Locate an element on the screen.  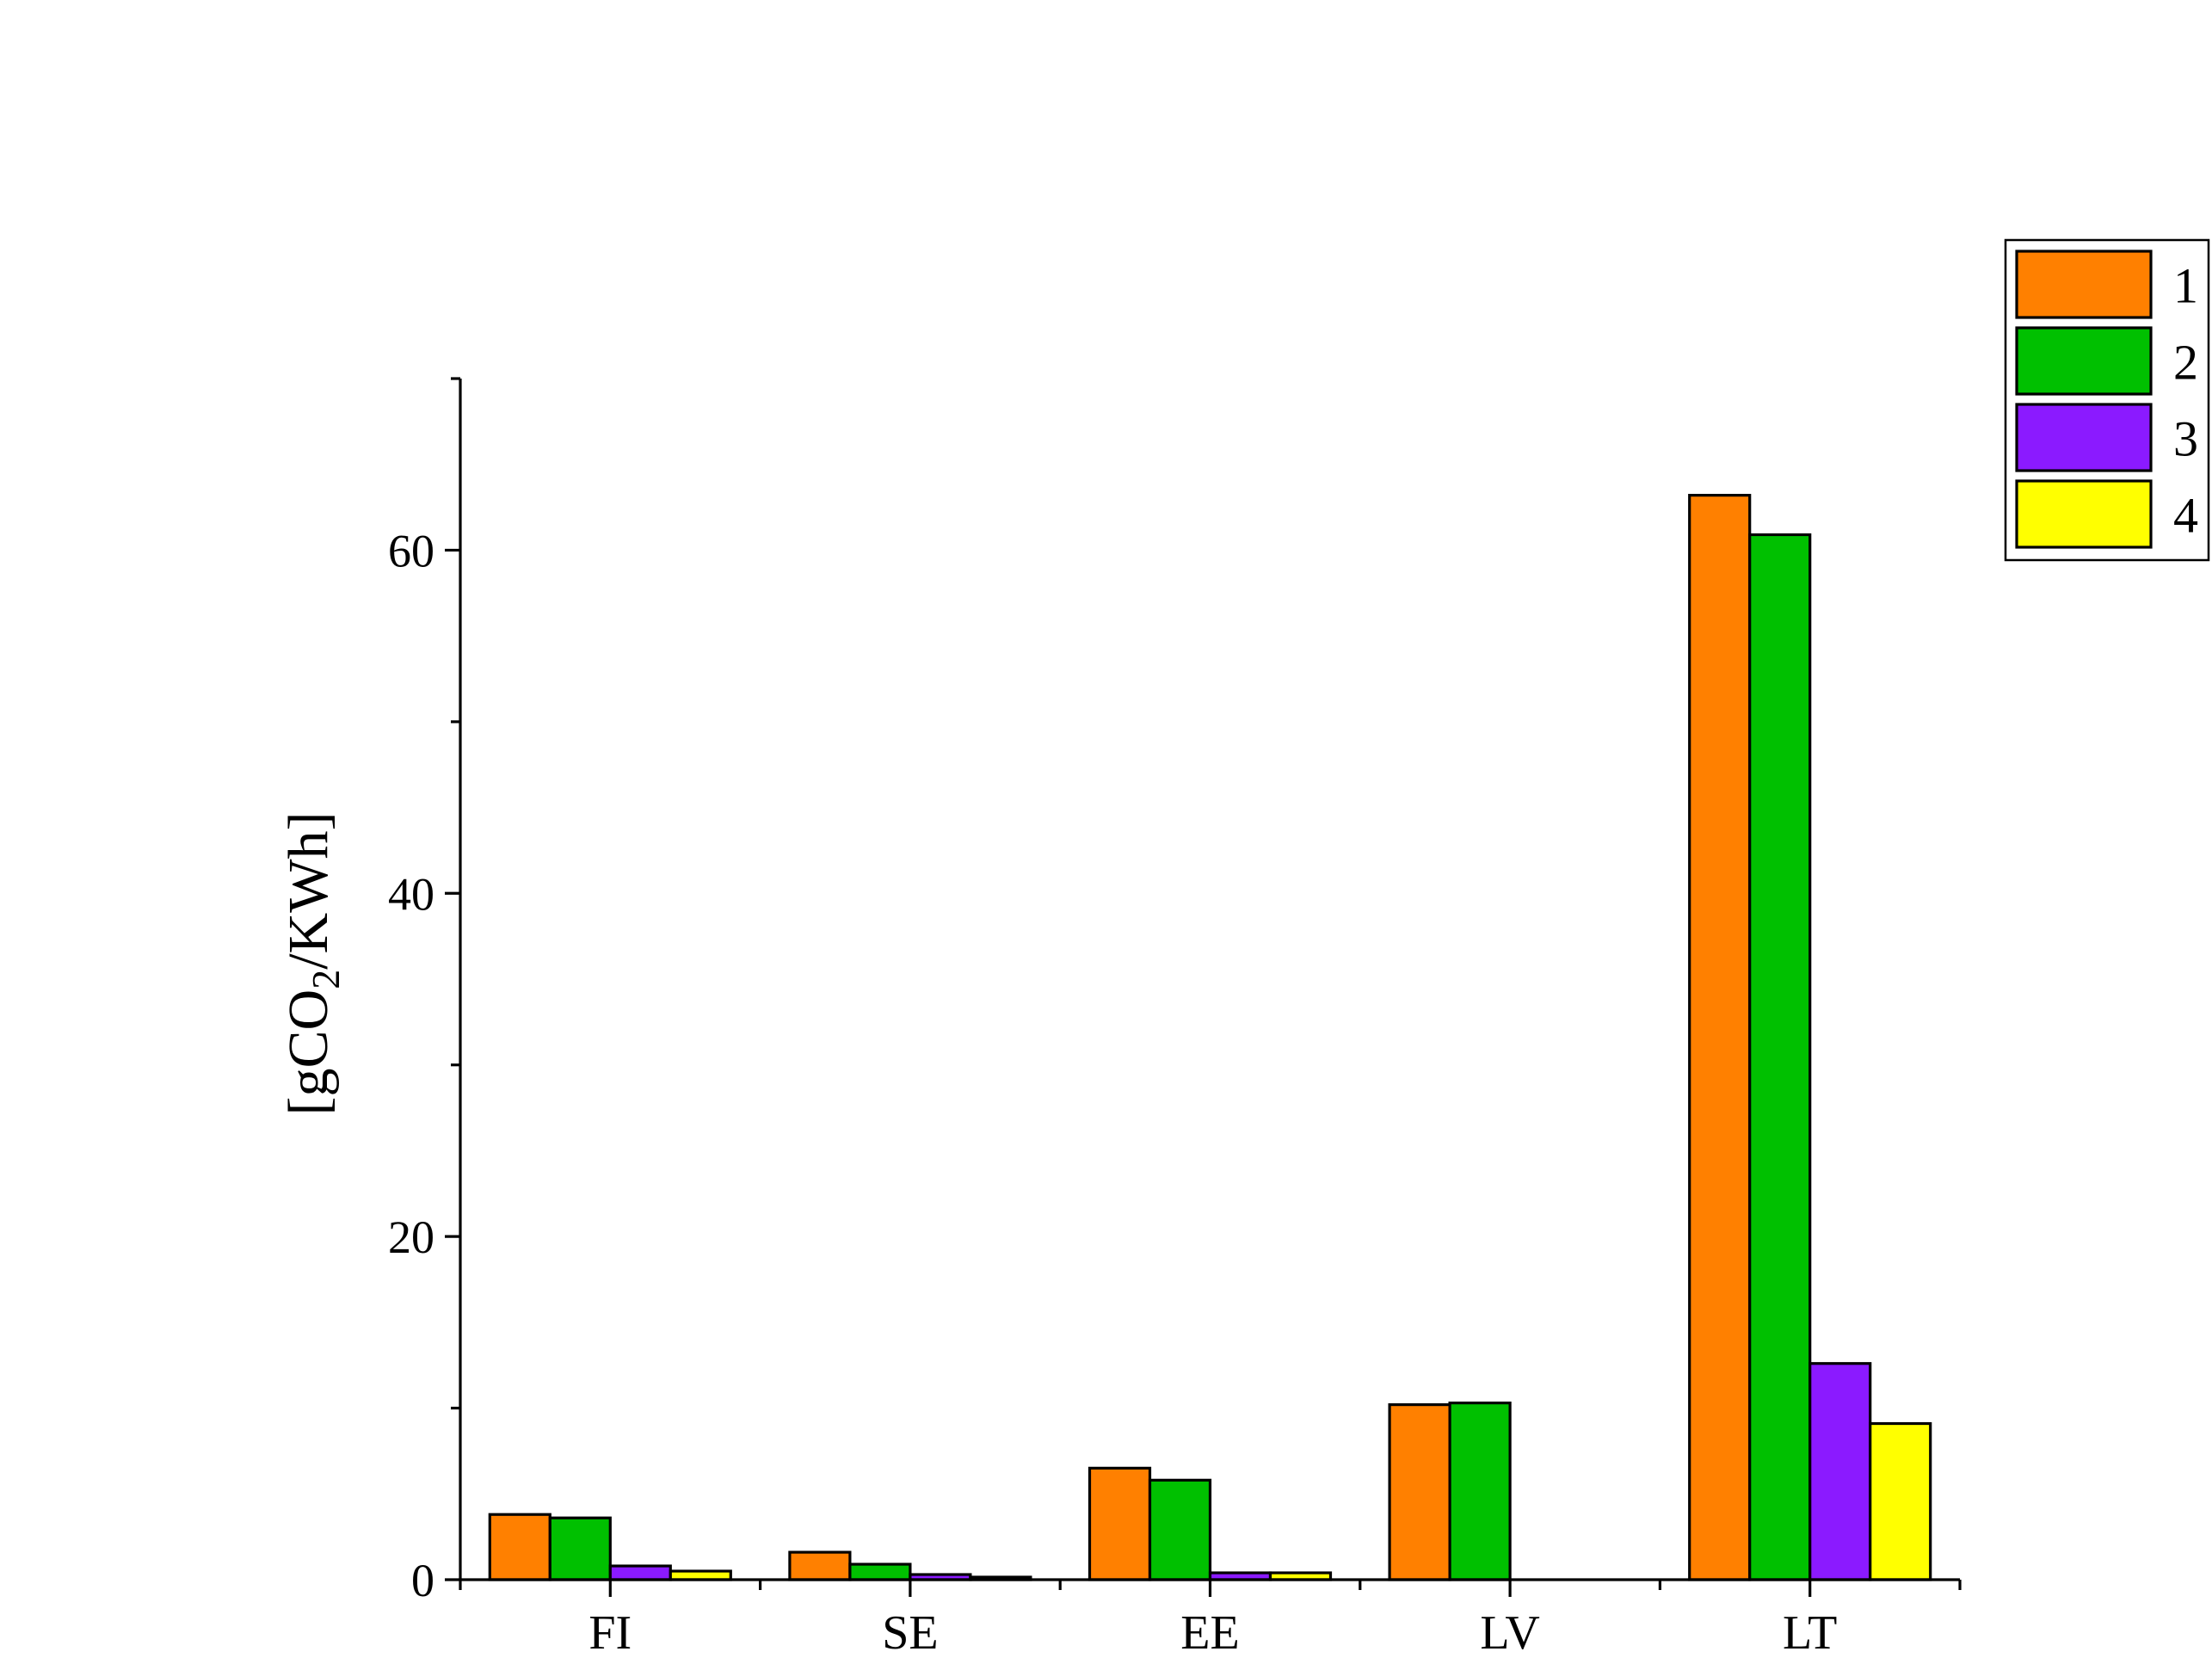
y-axis-label: [gCO2/KWh] is located at coordinates (313, 964).